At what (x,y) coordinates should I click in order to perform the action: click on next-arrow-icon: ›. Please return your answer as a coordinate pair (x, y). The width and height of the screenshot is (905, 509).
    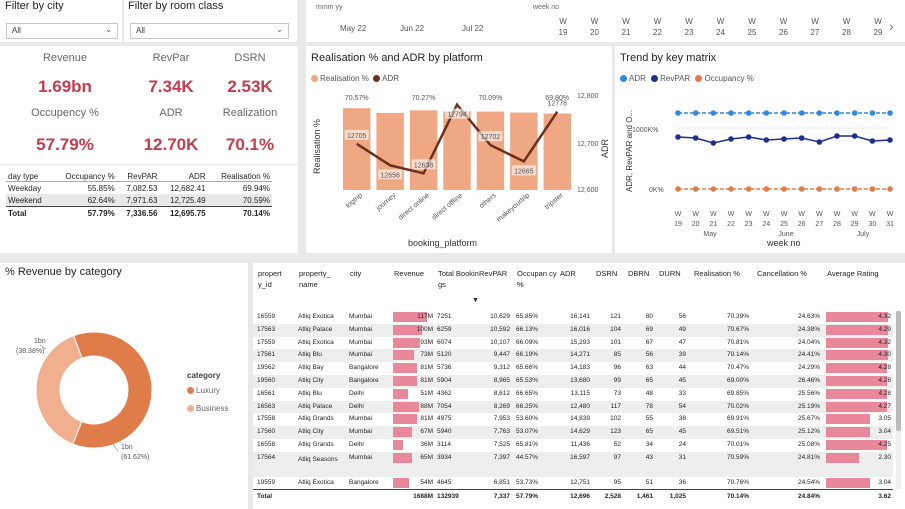
    Looking at the image, I should click on (891, 26).